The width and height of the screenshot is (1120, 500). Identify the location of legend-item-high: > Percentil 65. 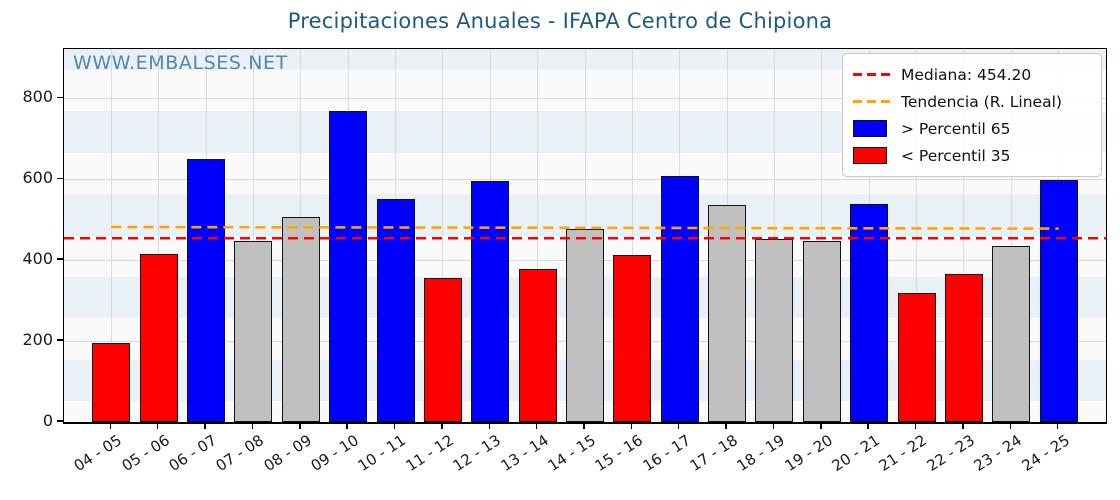
(972, 128).